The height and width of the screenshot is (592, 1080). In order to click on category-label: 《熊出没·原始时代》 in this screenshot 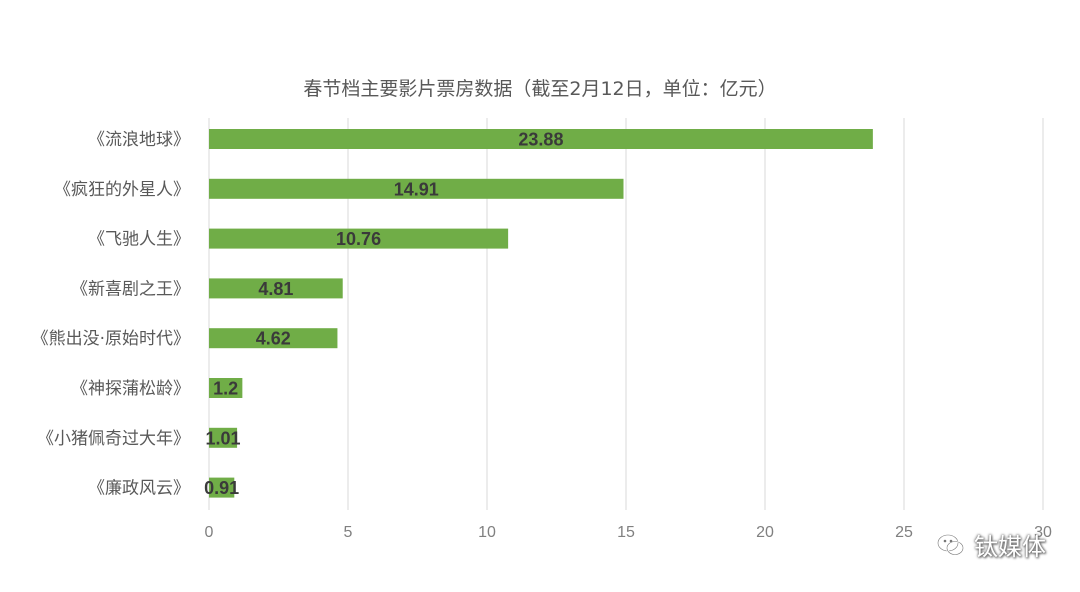, I will do `click(111, 339)`.